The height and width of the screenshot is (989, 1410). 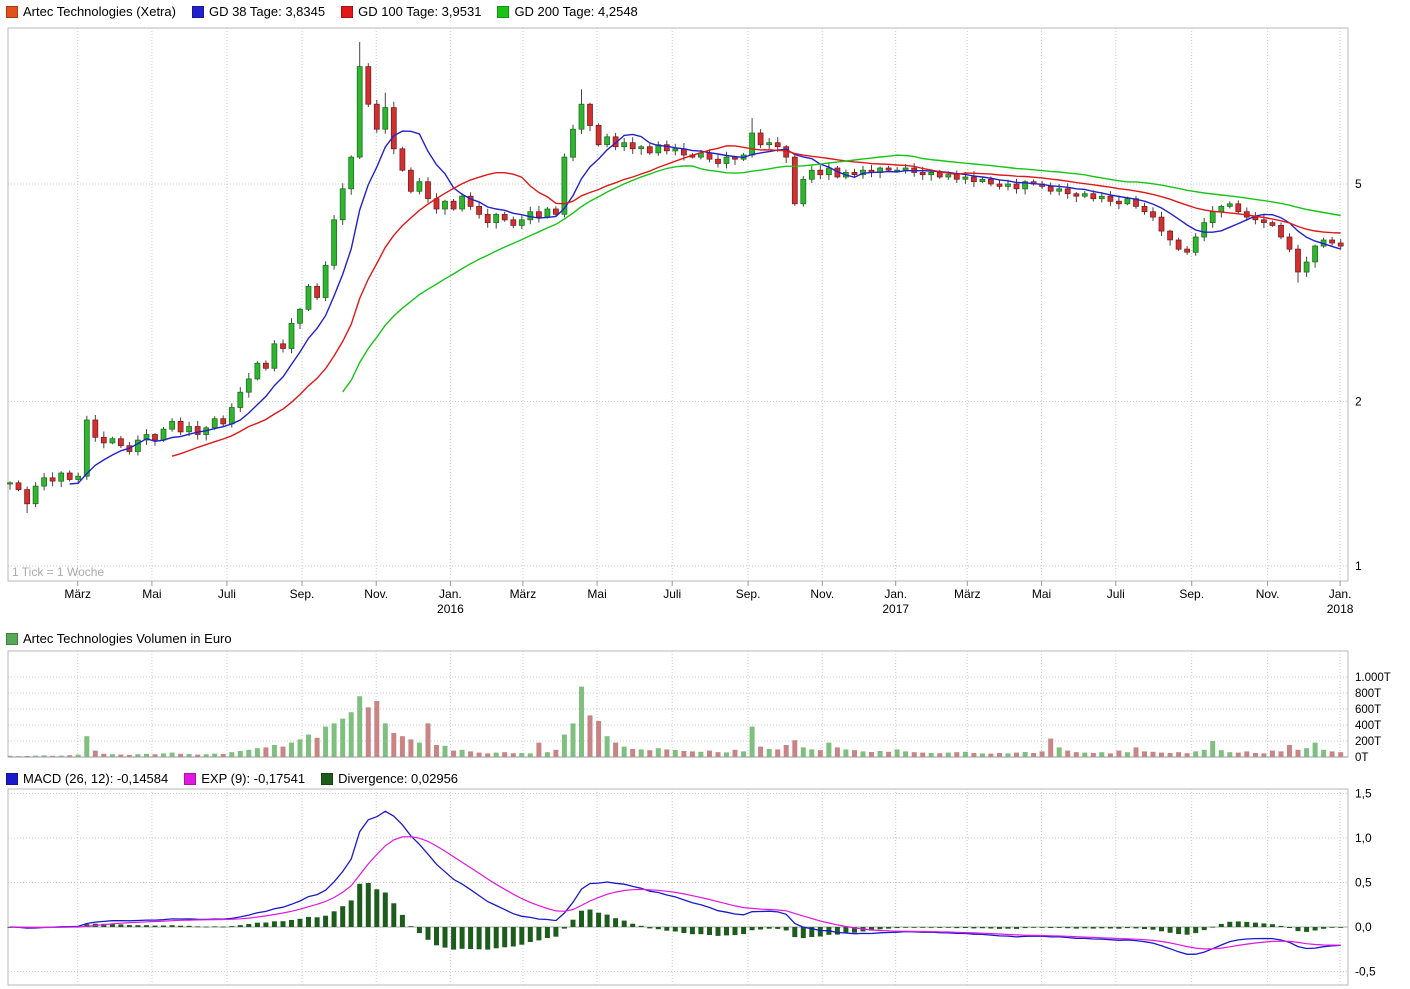 I want to click on divergence-swatch, so click(x=327, y=778).